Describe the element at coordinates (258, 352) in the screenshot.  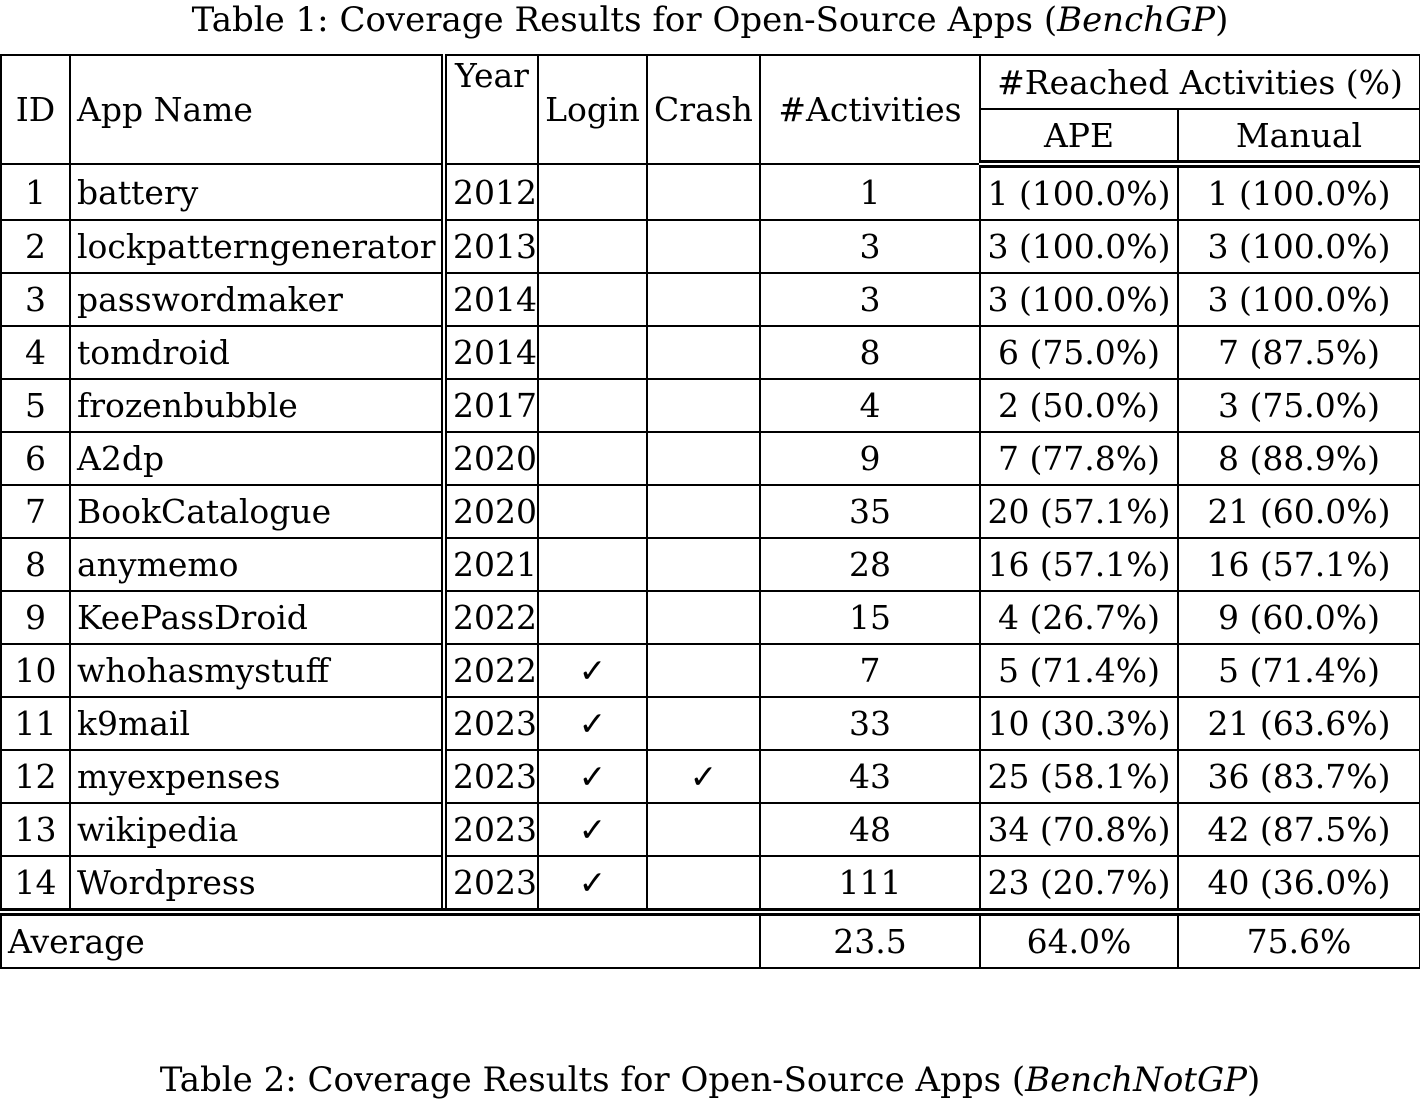
I see `cell-app-name: tomdroid` at that location.